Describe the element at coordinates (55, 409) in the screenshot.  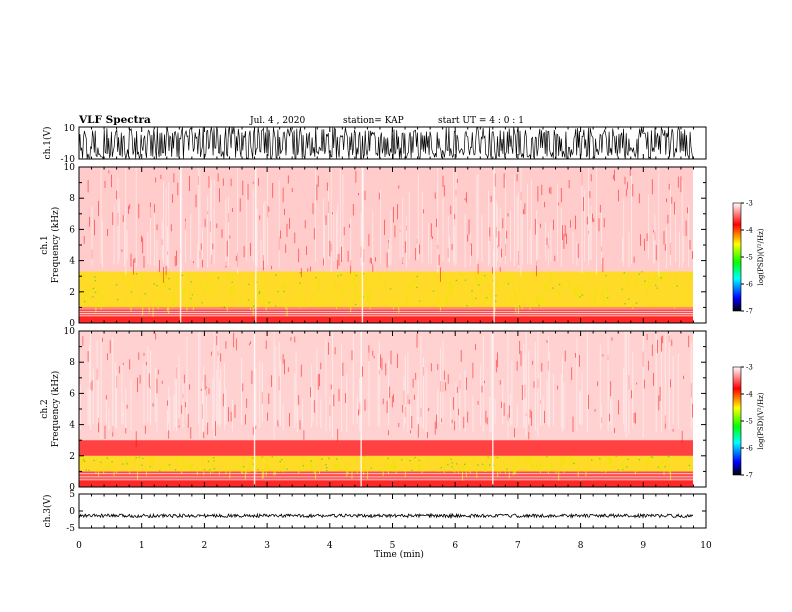
I see `ch2-freq-ylabel: Frequency (kHz)` at that location.